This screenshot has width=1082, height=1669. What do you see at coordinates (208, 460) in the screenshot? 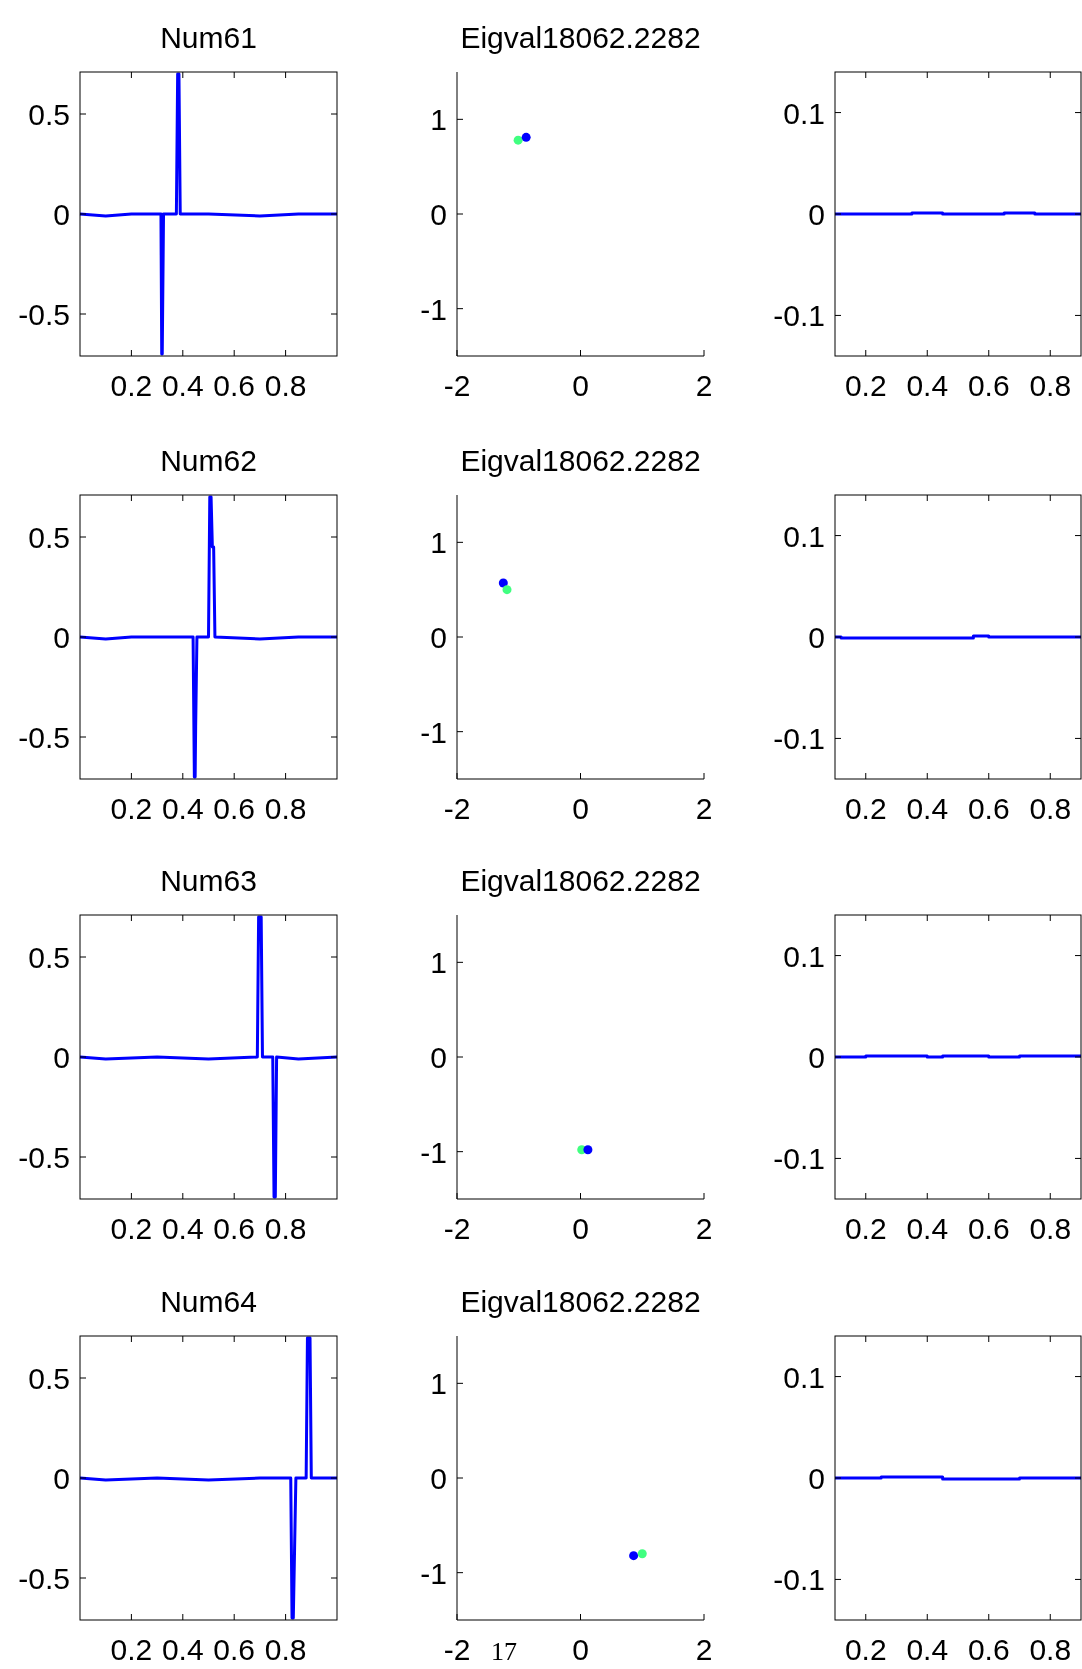
I see `chart-title: Num62` at bounding box center [208, 460].